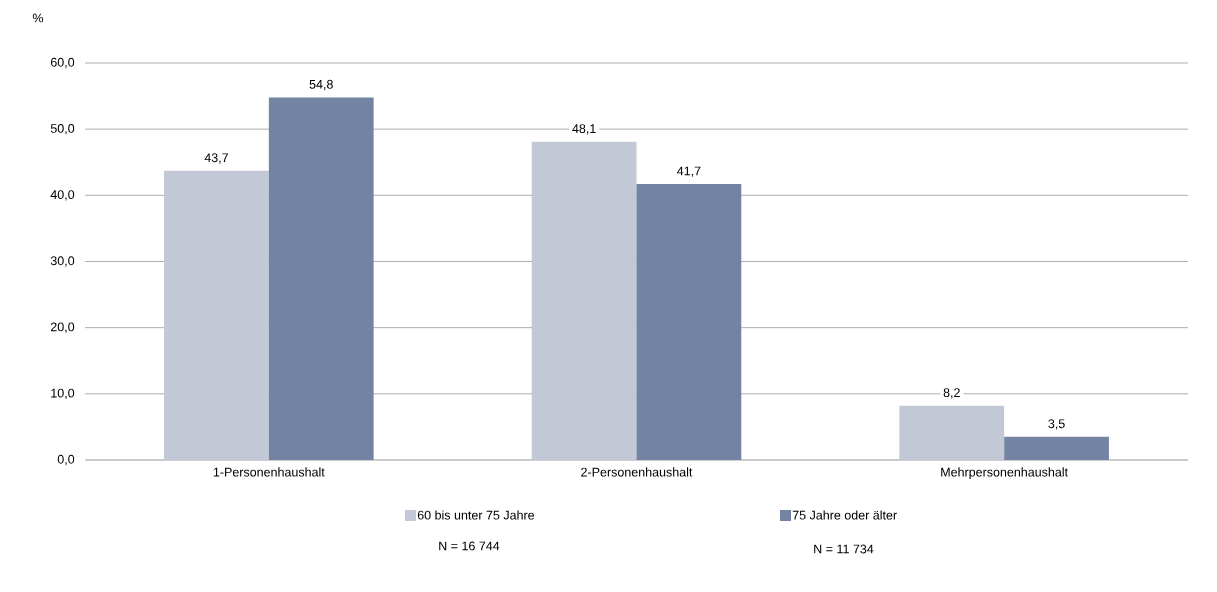  I want to click on data-label: 3,5, so click(1056, 424).